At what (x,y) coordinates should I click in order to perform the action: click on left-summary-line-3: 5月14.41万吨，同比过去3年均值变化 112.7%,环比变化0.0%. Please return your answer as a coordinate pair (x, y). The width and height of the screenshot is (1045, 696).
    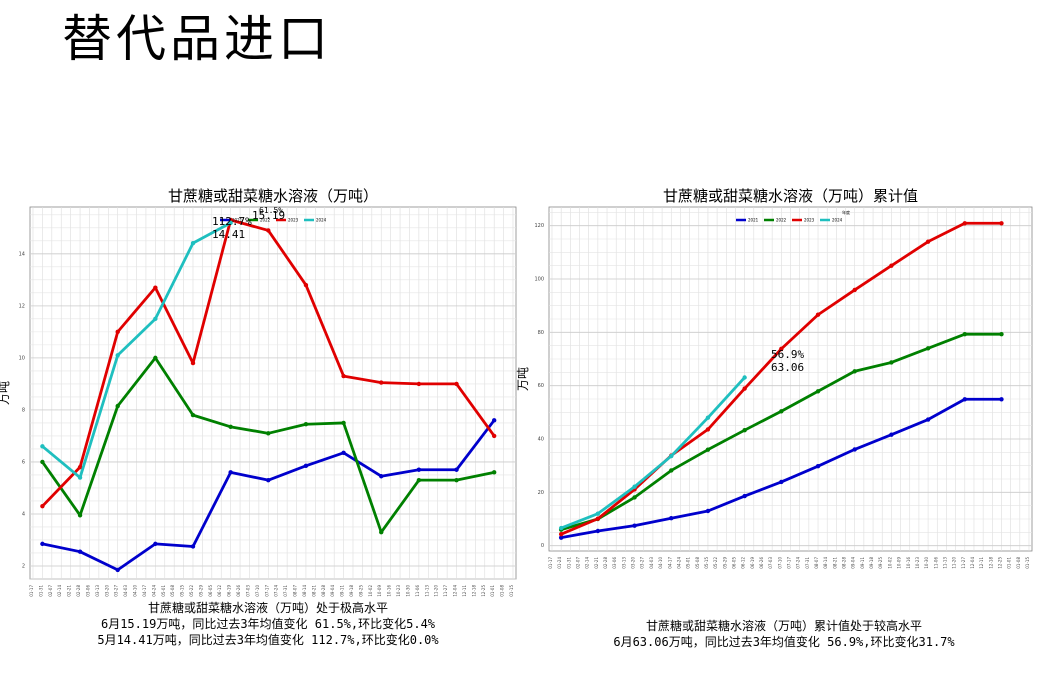
    Looking at the image, I should click on (268, 640).